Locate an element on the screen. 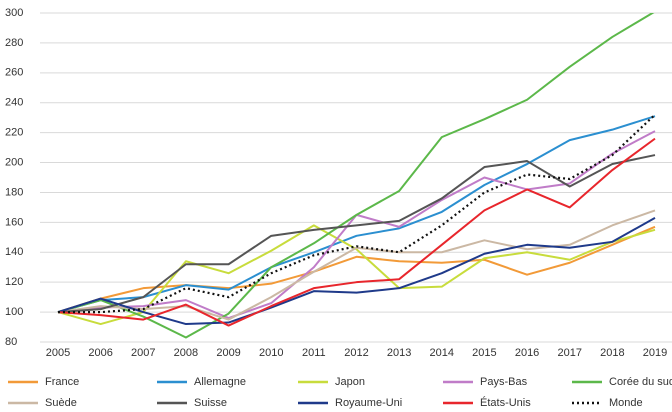 The height and width of the screenshot is (412, 672). x-tick-label: 2019 is located at coordinates (655, 353).